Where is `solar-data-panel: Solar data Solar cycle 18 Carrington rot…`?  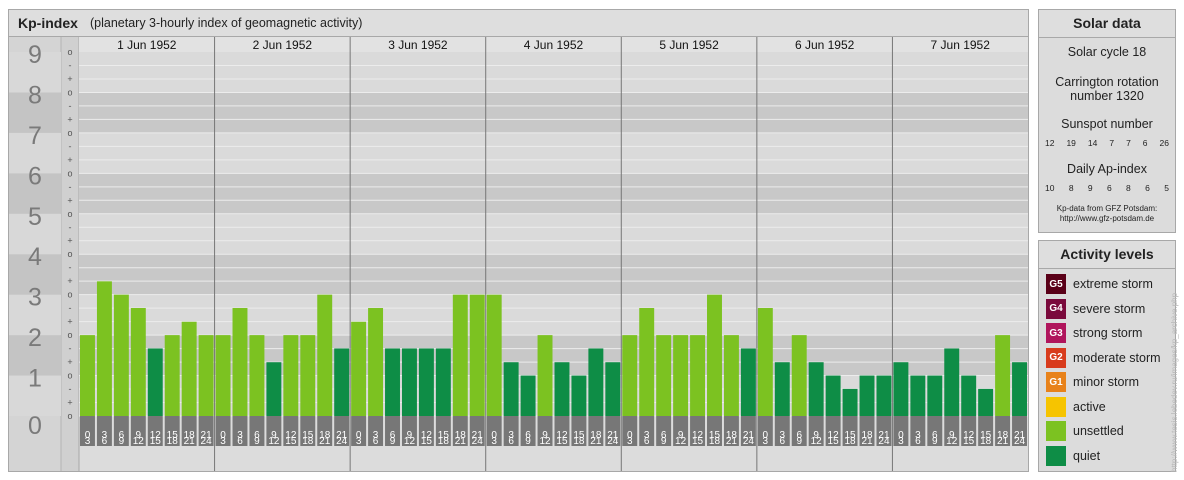 solar-data-panel: Solar data Solar cycle 18 Carrington rot… is located at coordinates (1107, 121).